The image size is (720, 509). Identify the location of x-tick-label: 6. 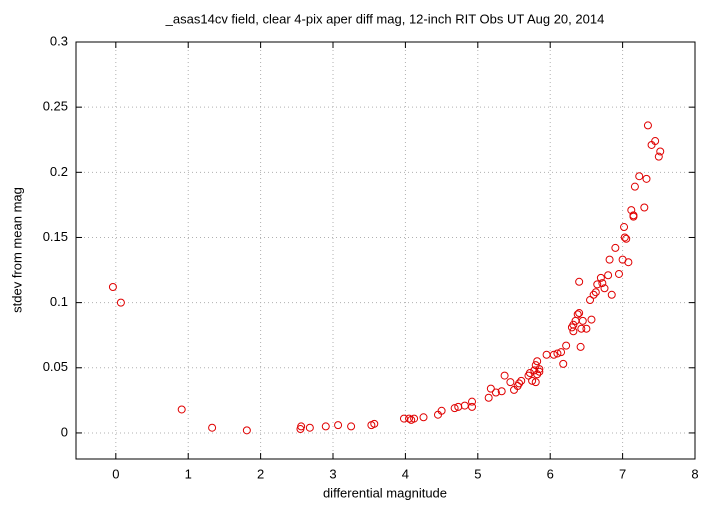
(550, 473).